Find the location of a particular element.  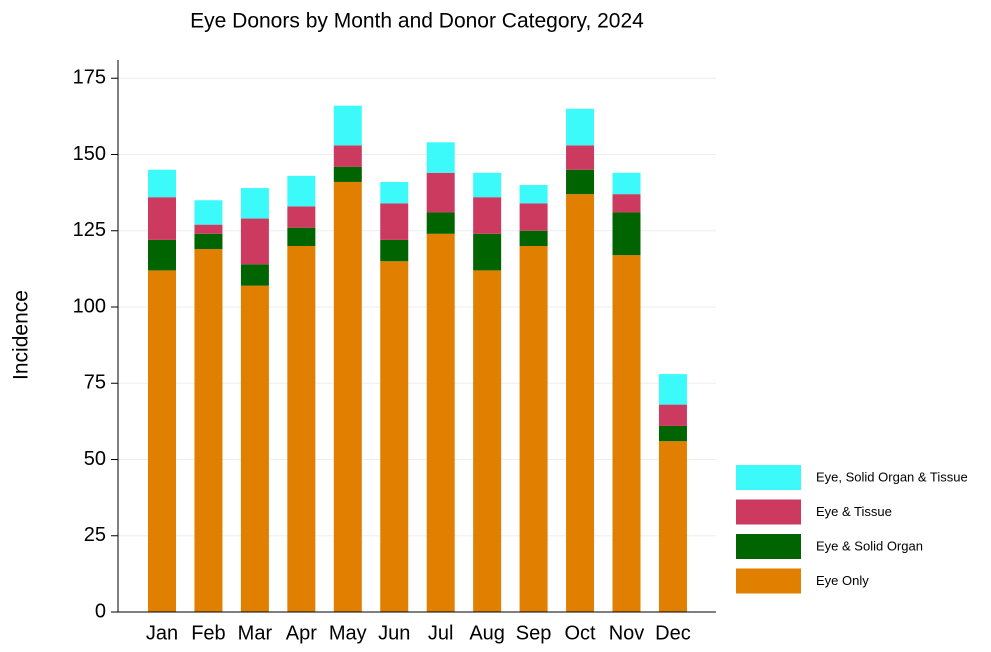

x-tick-label: Jul is located at coordinates (441, 633).